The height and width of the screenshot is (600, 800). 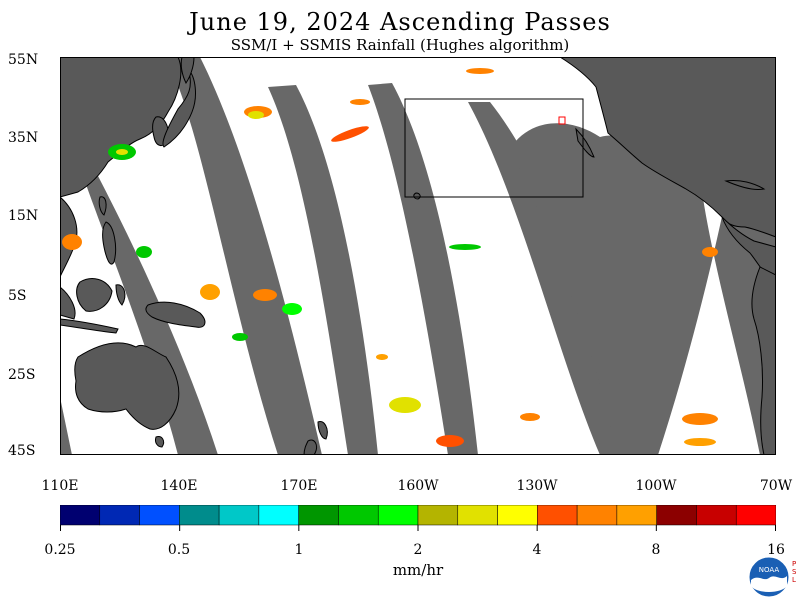 I want to click on land-sulawesi, so click(x=120, y=295).